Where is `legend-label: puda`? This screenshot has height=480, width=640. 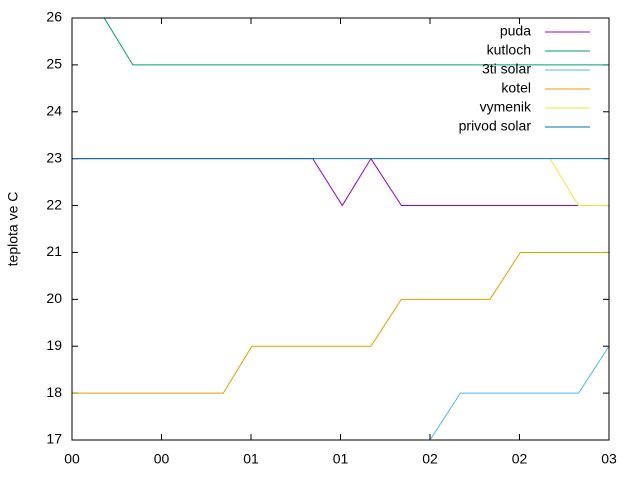 legend-label: puda is located at coordinates (515, 31).